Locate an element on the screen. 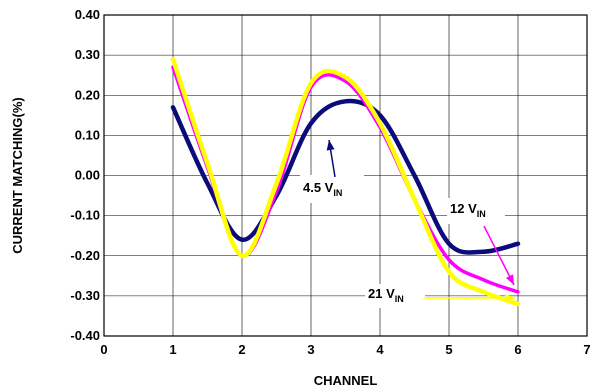 This screenshot has height=392, width=598. x-axis-title: CHANNEL is located at coordinates (346, 380).